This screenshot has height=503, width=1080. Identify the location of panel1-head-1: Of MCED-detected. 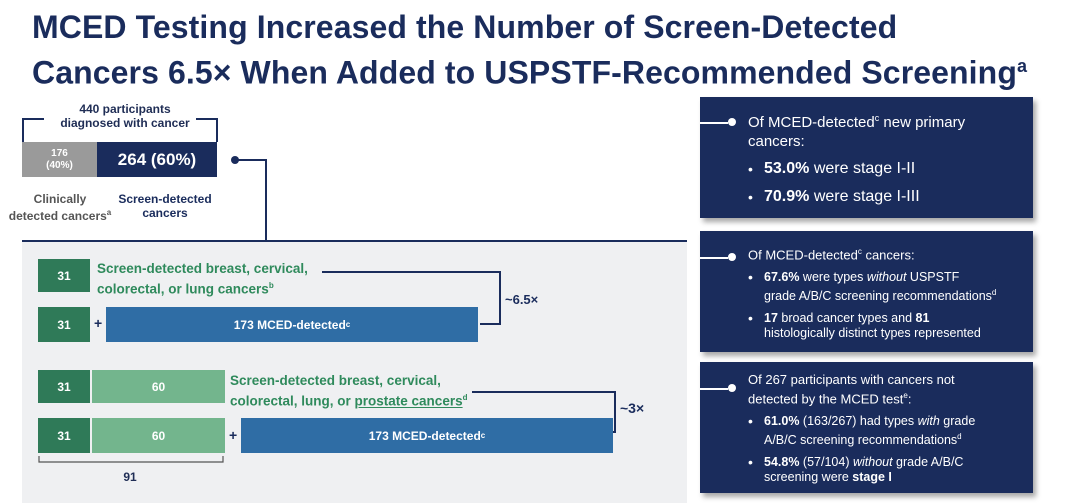
(811, 122).